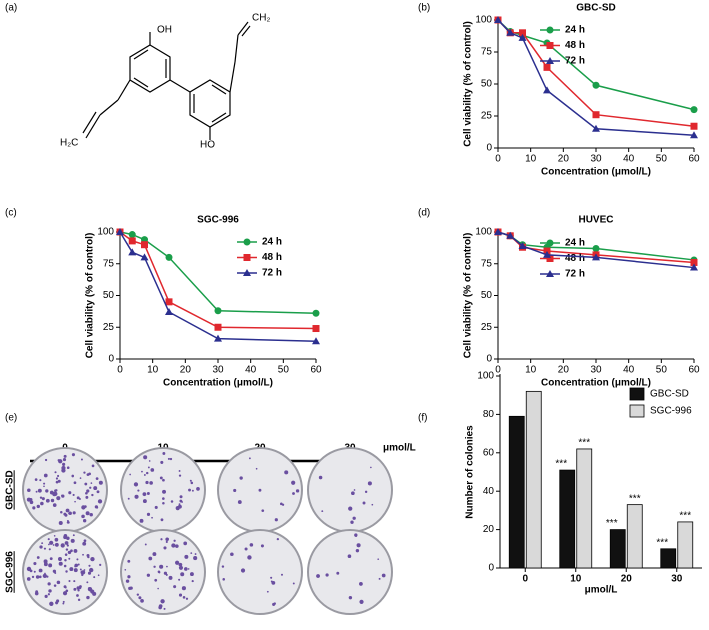  What do you see at coordinates (575, 45) in the screenshot?
I see `legend-label: 48 h` at bounding box center [575, 45].